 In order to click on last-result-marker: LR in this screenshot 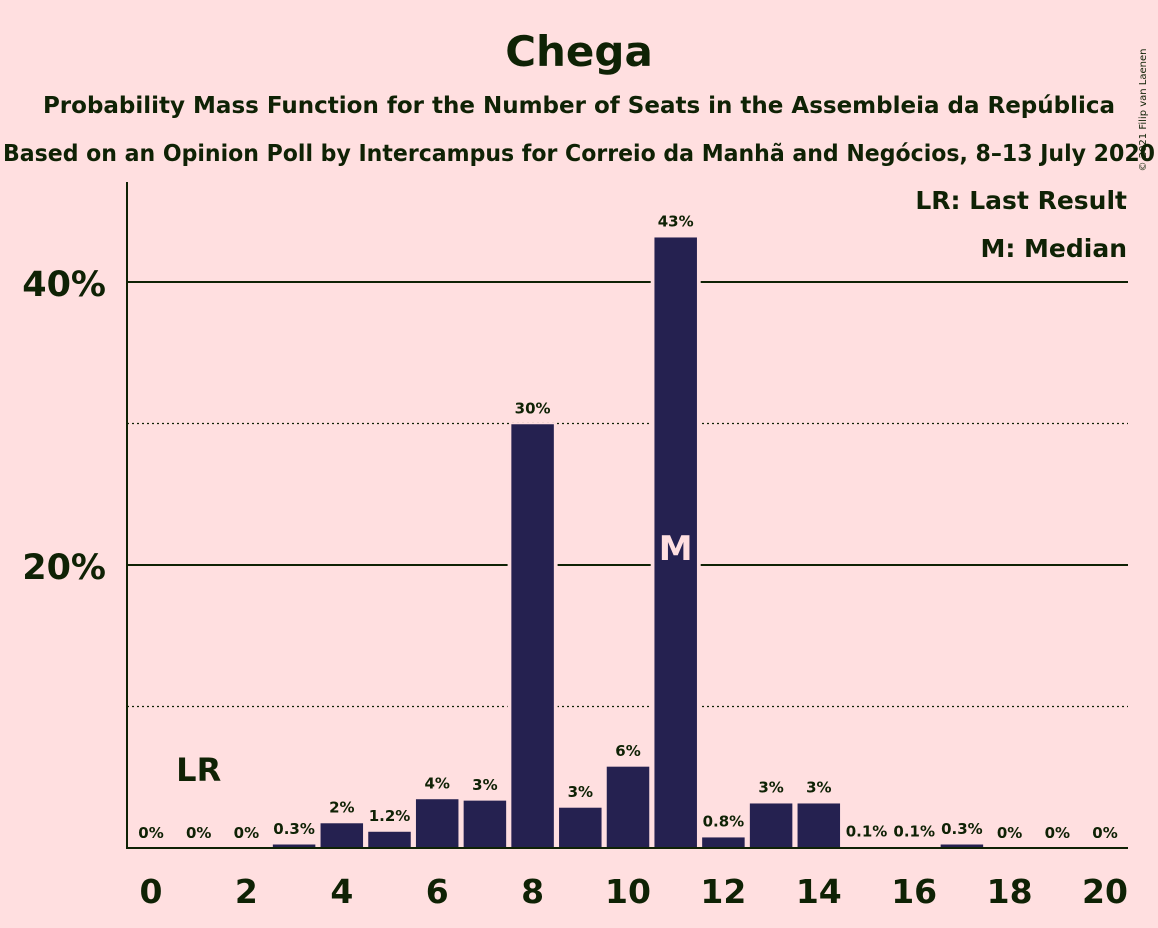, I will do `click(198, 770)`.